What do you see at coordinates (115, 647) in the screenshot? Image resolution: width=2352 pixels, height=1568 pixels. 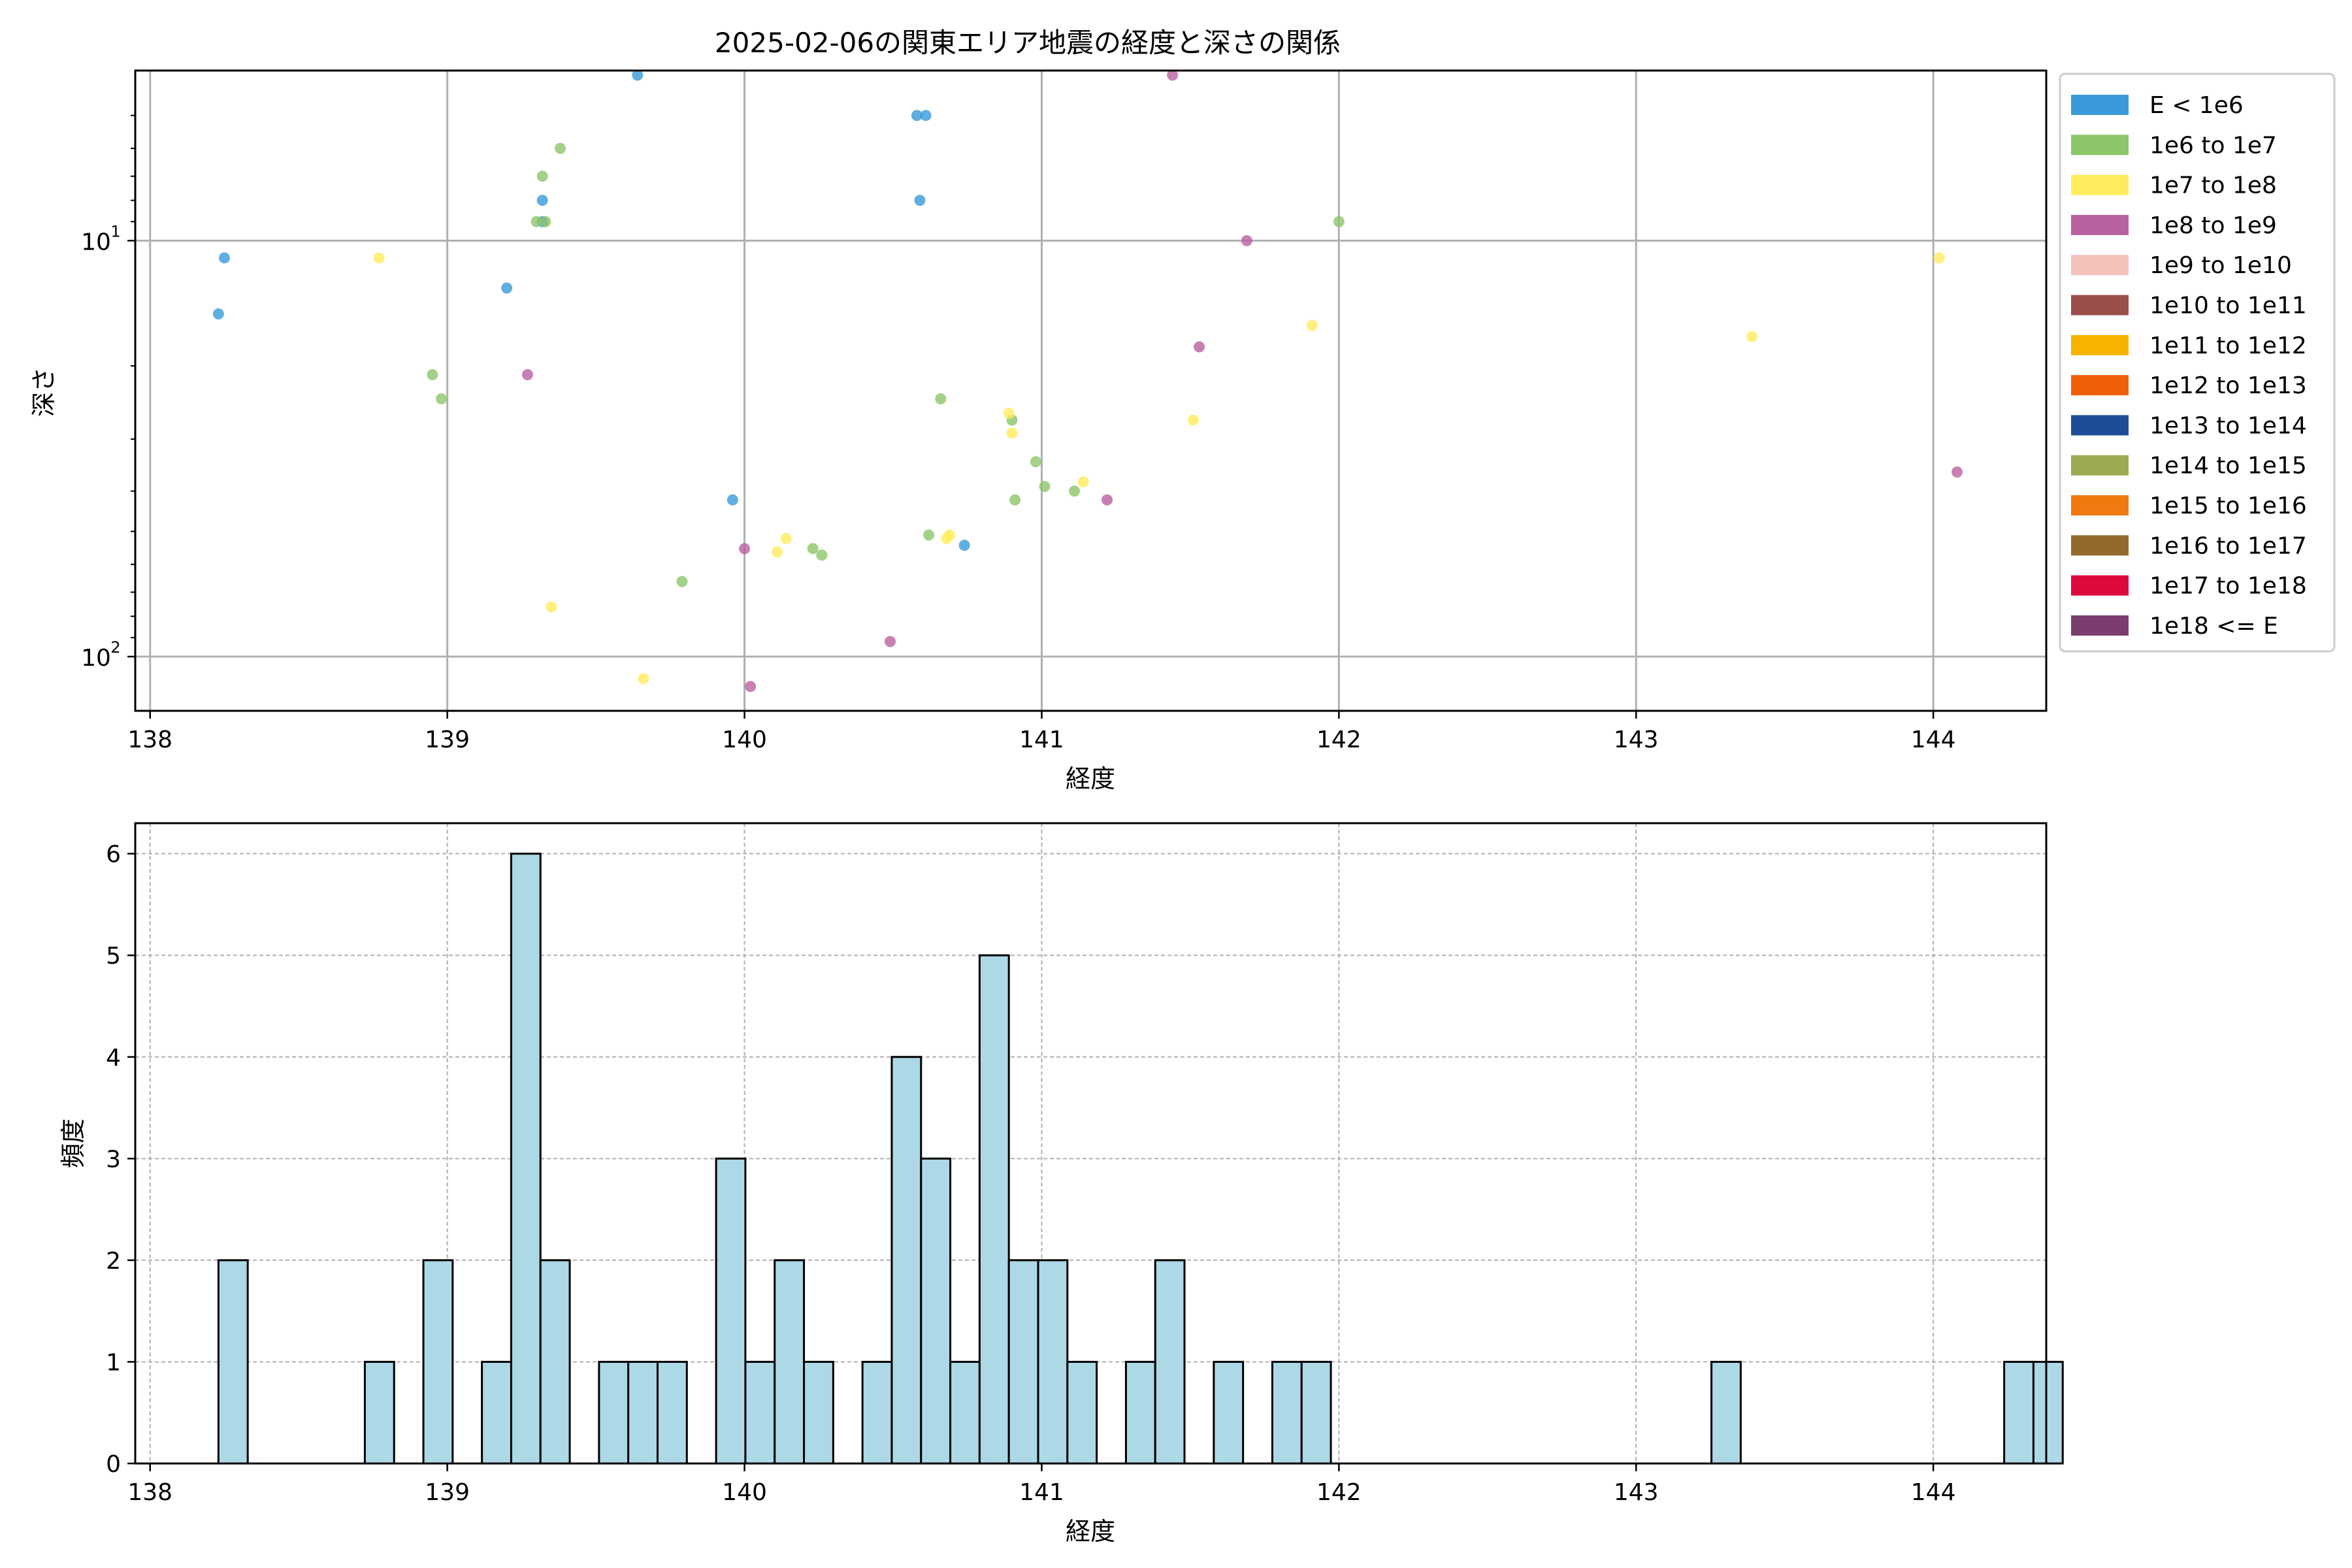 I see `scatter-y-tick-exponent: 2` at bounding box center [115, 647].